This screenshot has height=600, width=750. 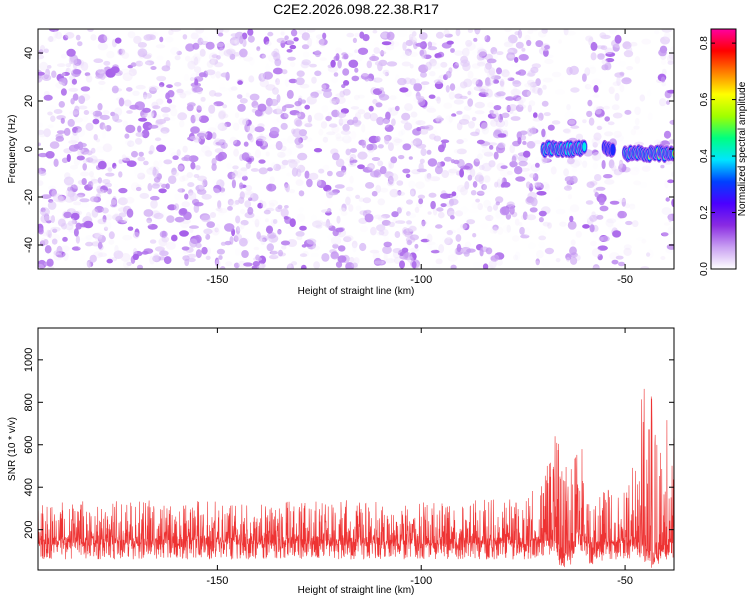 I want to click on colorbar-ticks: 0.00.20.40.60.8, so click(x=717, y=156).